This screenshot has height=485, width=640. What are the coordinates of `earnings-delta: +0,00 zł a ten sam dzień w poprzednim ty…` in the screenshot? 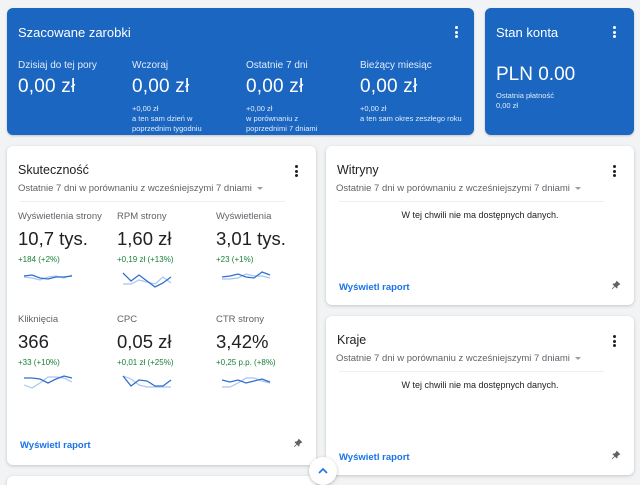 It's located at (188, 119).